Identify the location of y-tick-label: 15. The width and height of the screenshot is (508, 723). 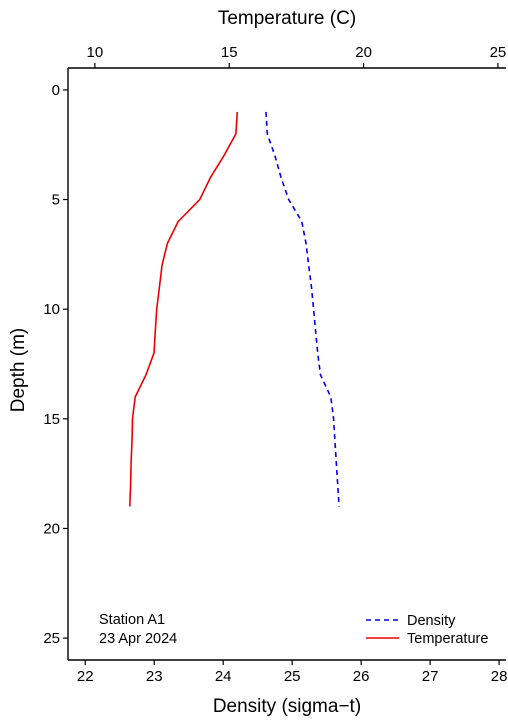
(51, 419).